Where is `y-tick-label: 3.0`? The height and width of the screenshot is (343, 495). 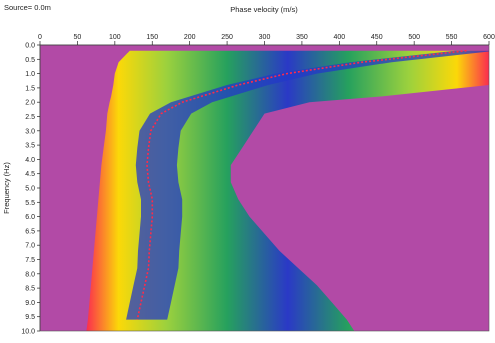
y-tick-label: 3.0 is located at coordinates (30, 131).